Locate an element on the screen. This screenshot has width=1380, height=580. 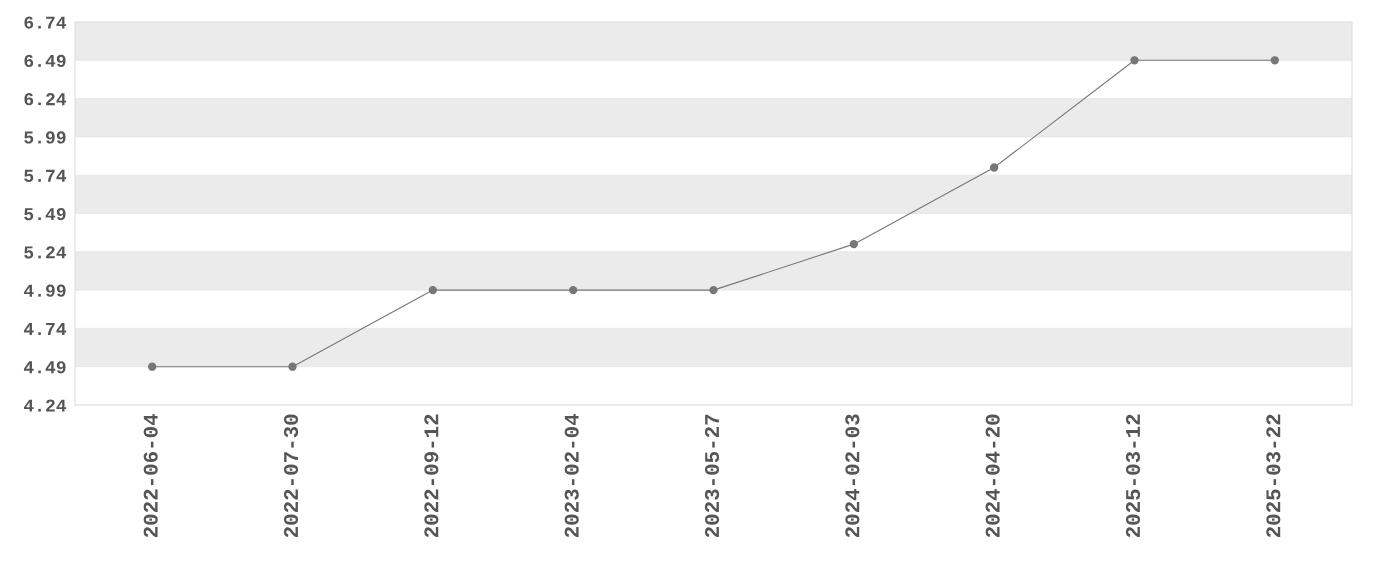
x-tick-label: 2025-03-22 is located at coordinates (1273, 476).